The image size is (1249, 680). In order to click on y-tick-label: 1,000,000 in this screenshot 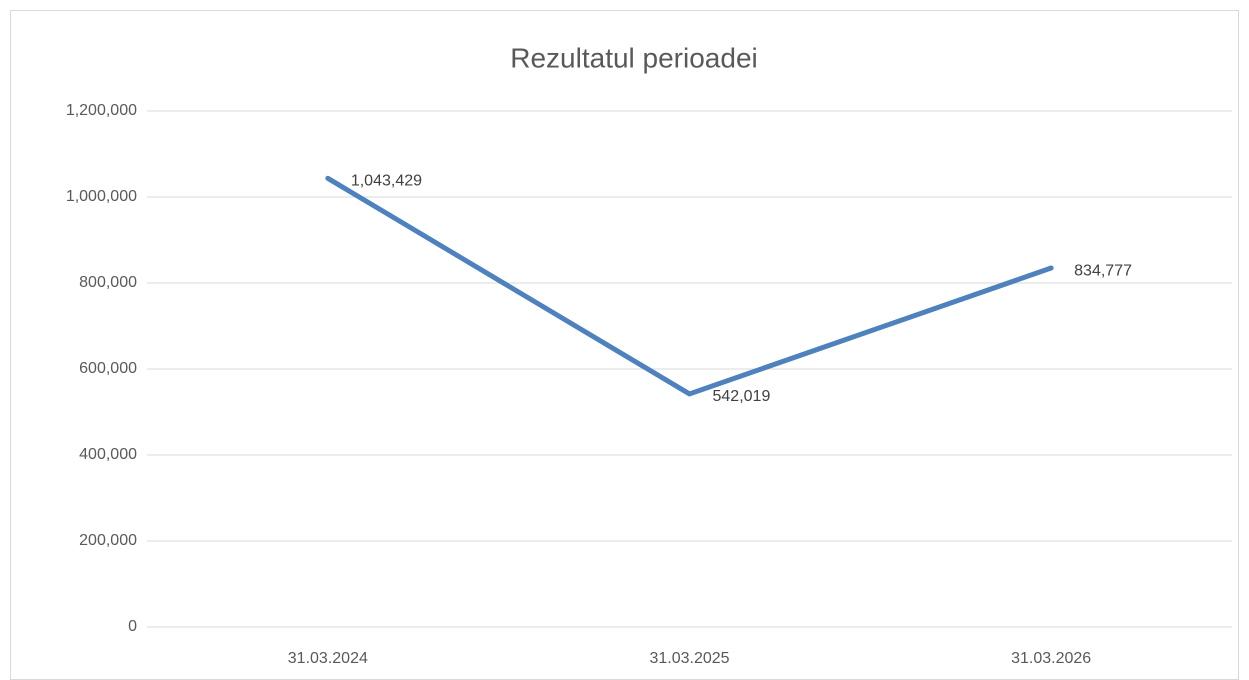, I will do `click(101, 196)`.